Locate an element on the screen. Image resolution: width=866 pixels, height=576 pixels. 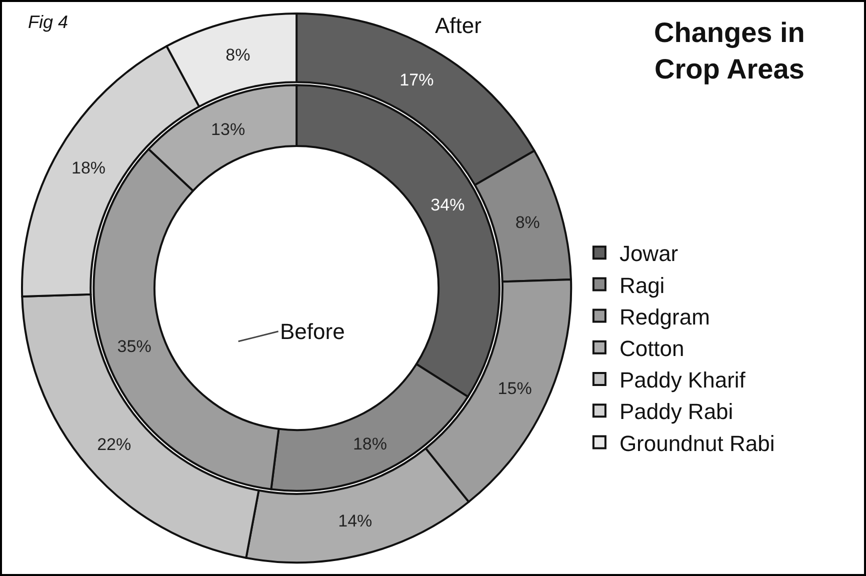
slice-label: After is located at coordinates (458, 25).